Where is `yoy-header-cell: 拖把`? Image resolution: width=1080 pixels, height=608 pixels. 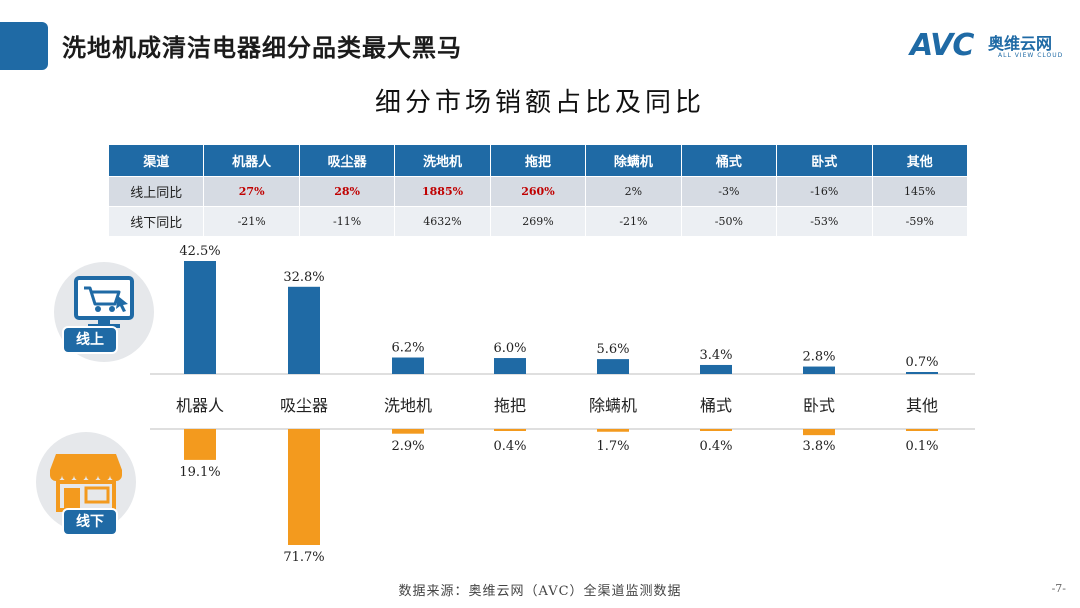
yoy-header-cell: 拖把 is located at coordinates (538, 160).